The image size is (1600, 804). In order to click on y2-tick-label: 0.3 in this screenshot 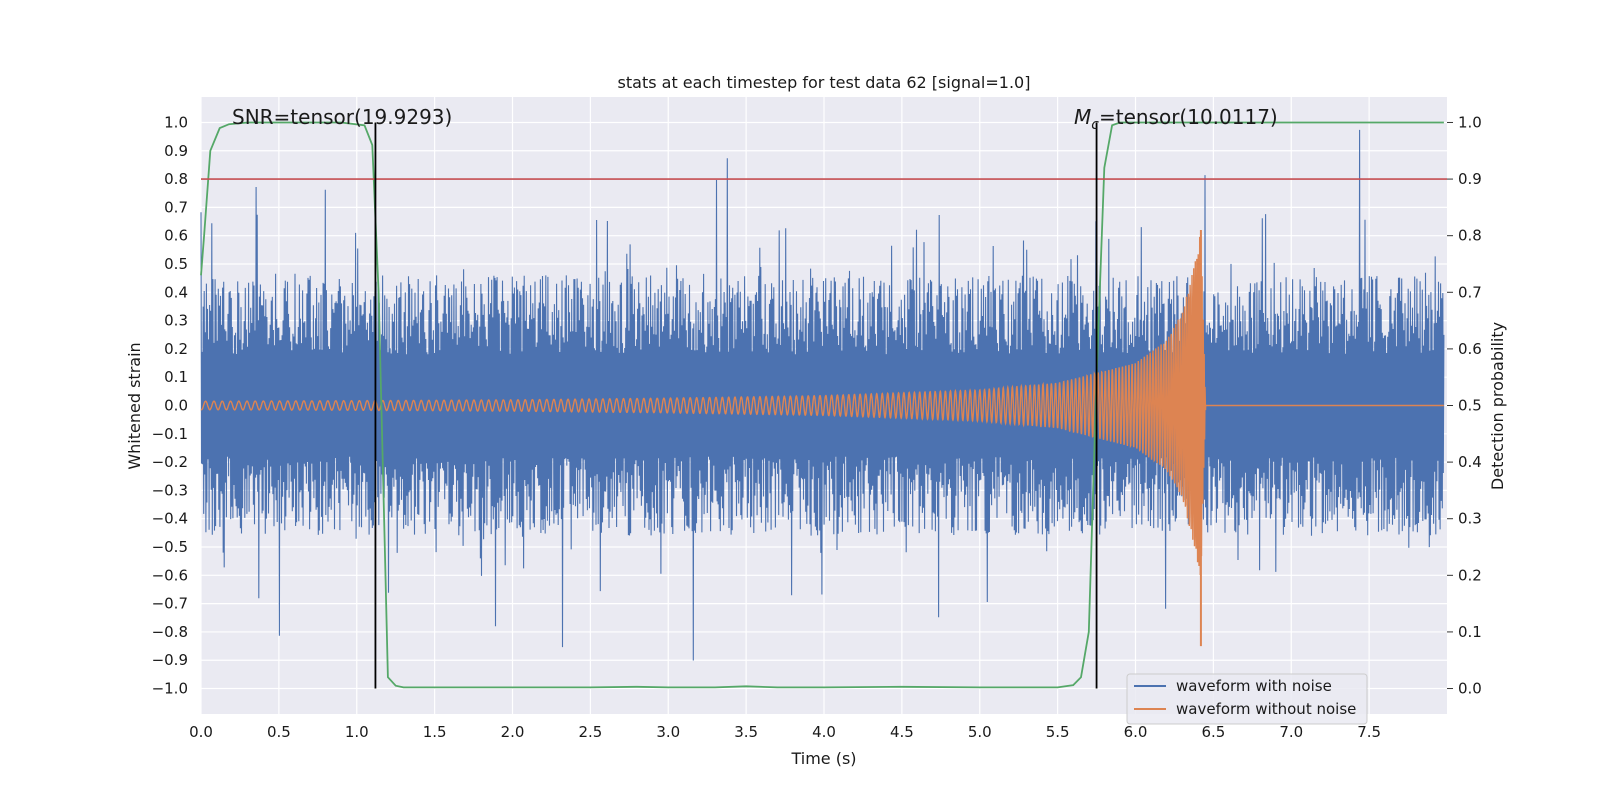, I will do `click(1470, 519)`.